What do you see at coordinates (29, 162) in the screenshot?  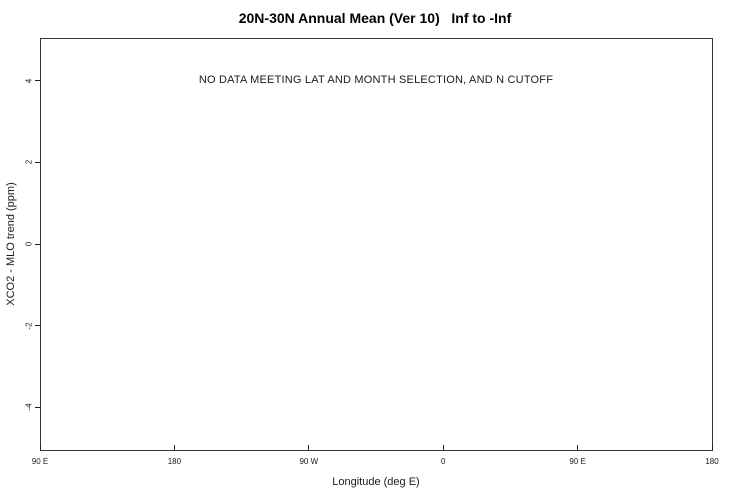 I see `y-axis-tick-label: 2` at bounding box center [29, 162].